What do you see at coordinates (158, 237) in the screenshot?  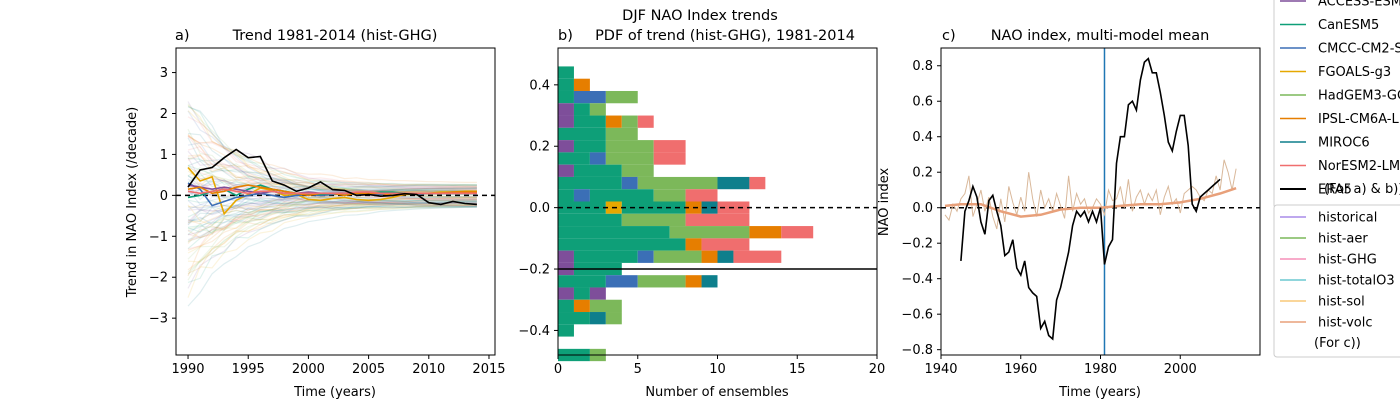 I see `panel-a-ytick-label: −1` at bounding box center [158, 237].